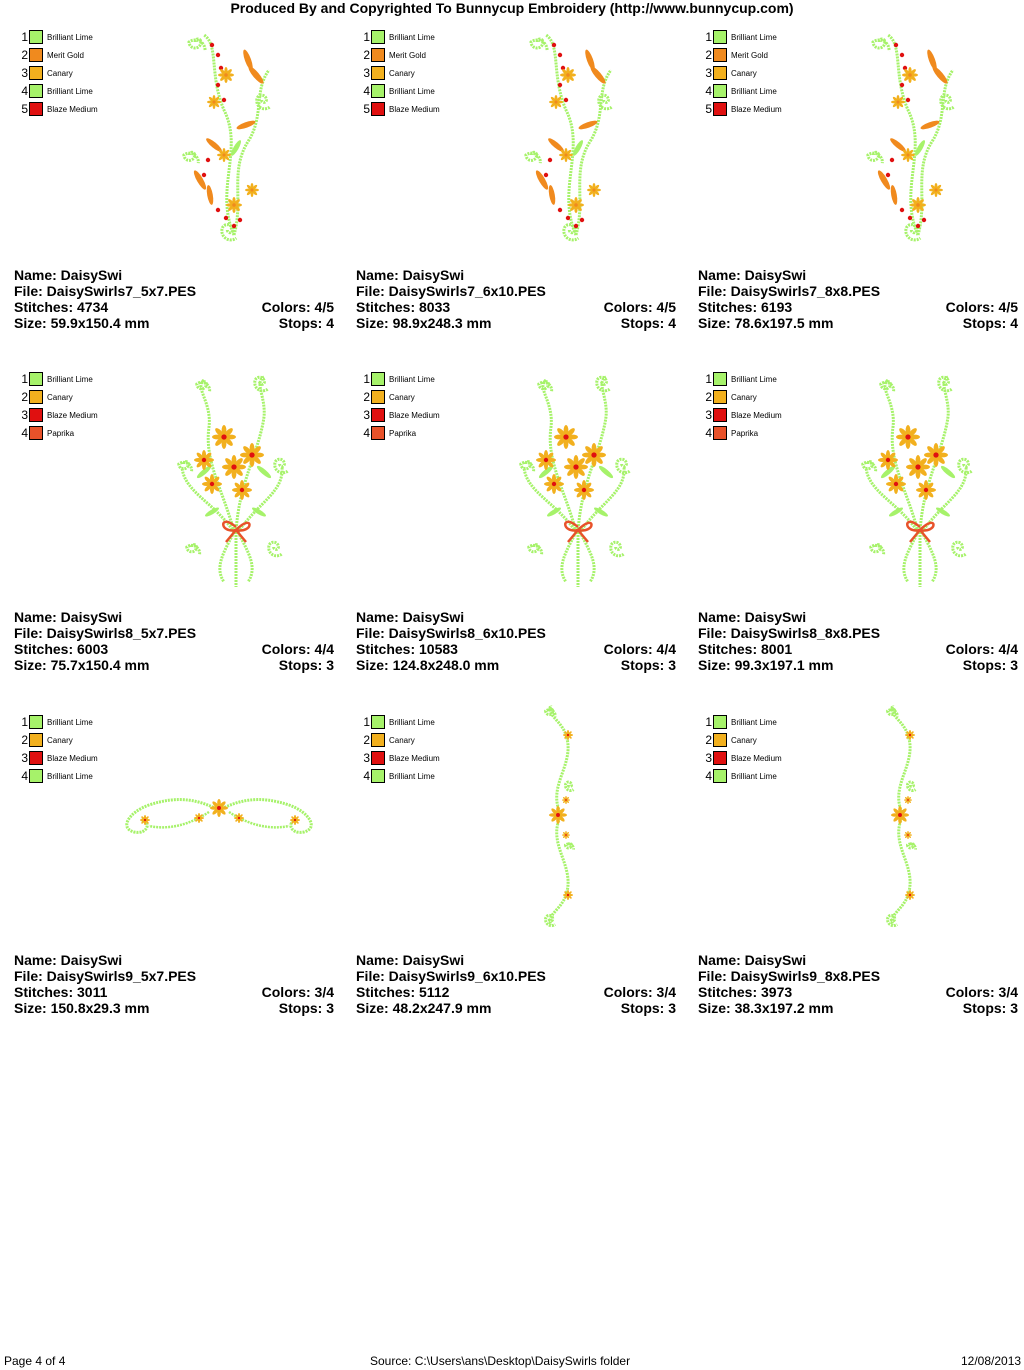 The height and width of the screenshot is (1370, 1024). I want to click on stitch-count: Stitches: 8033, so click(403, 307).